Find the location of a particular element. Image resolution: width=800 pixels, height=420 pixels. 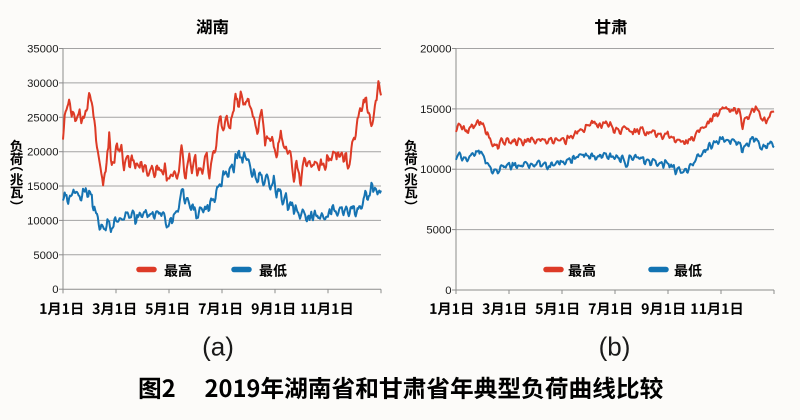

svg-text: 25000 is located at coordinates (42, 118).